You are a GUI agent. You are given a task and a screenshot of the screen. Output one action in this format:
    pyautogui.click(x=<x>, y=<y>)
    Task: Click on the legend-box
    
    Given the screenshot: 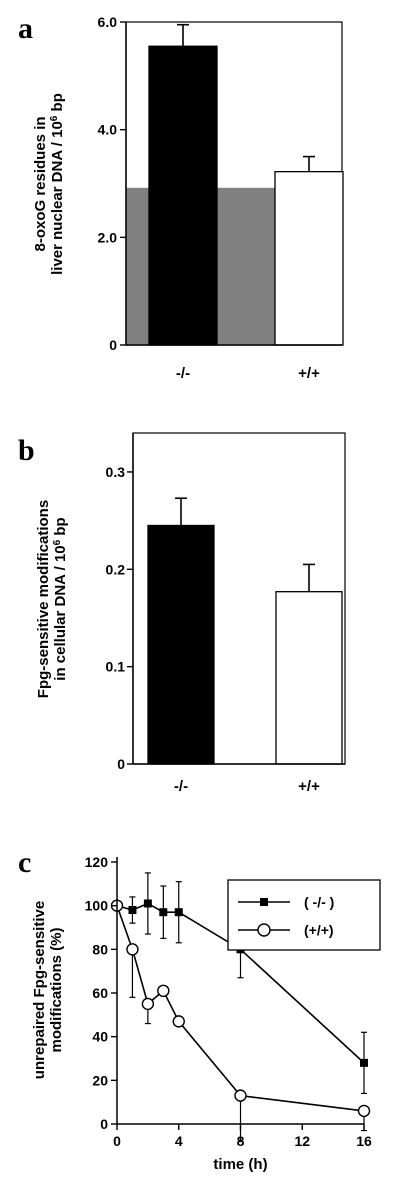 What is the action you would take?
    pyautogui.click(x=304, y=915)
    